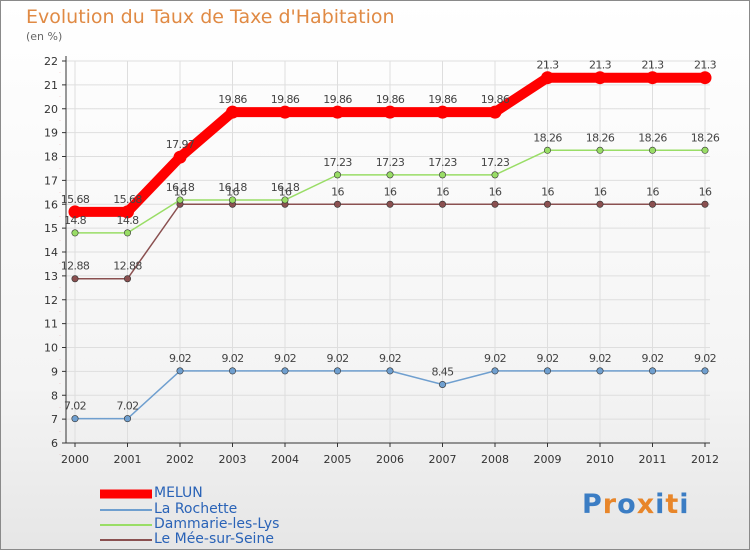 The width and height of the screenshot is (750, 550). Describe the element at coordinates (51, 109) in the screenshot. I see `y-tick-label-20: 20` at that location.